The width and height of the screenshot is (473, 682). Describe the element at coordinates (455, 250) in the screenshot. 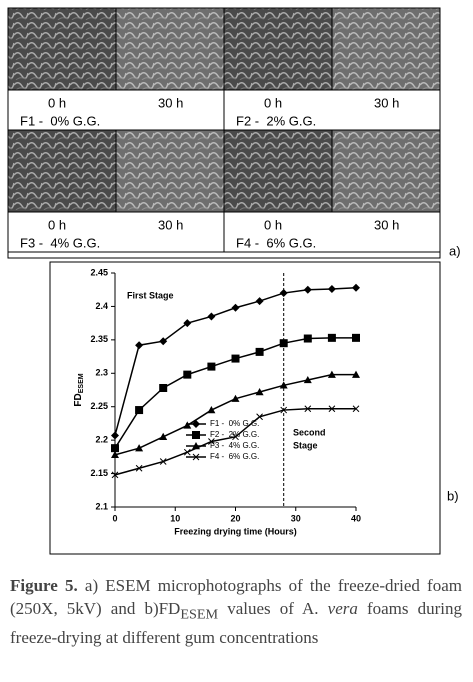

I see `panel-label: a)` at that location.